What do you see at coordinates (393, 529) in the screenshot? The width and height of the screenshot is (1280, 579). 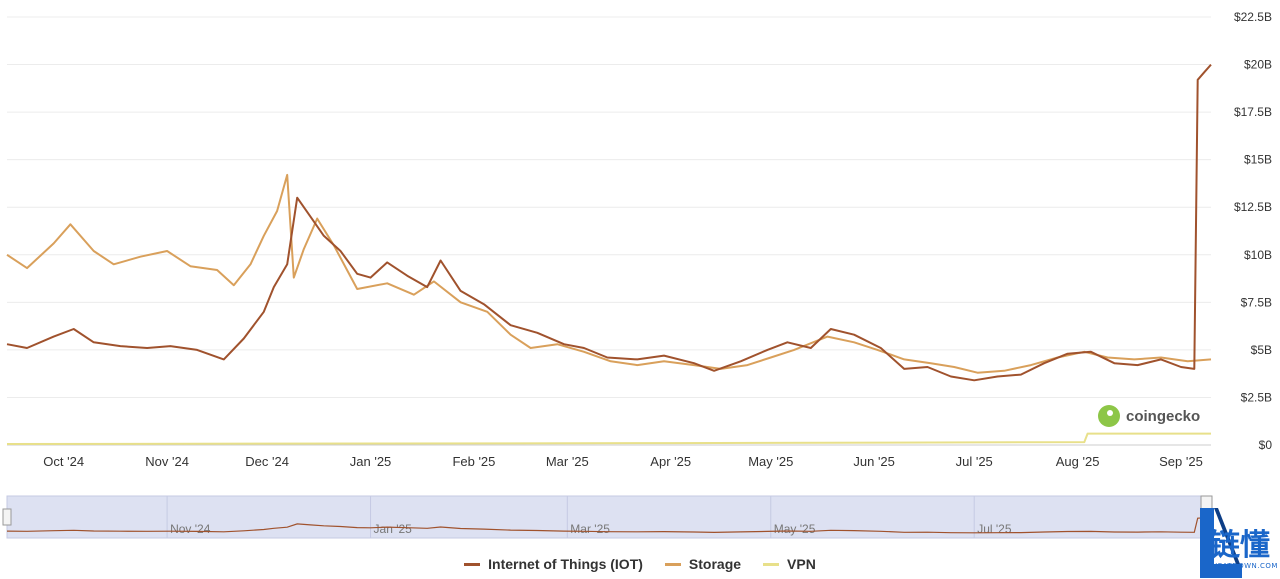 I see `navigator-tick-label: Jan '25` at bounding box center [393, 529].